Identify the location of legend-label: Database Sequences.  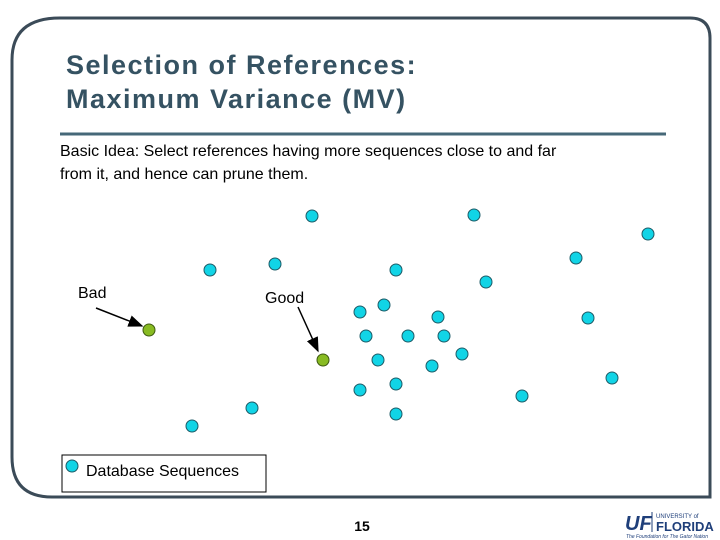
(162, 471).